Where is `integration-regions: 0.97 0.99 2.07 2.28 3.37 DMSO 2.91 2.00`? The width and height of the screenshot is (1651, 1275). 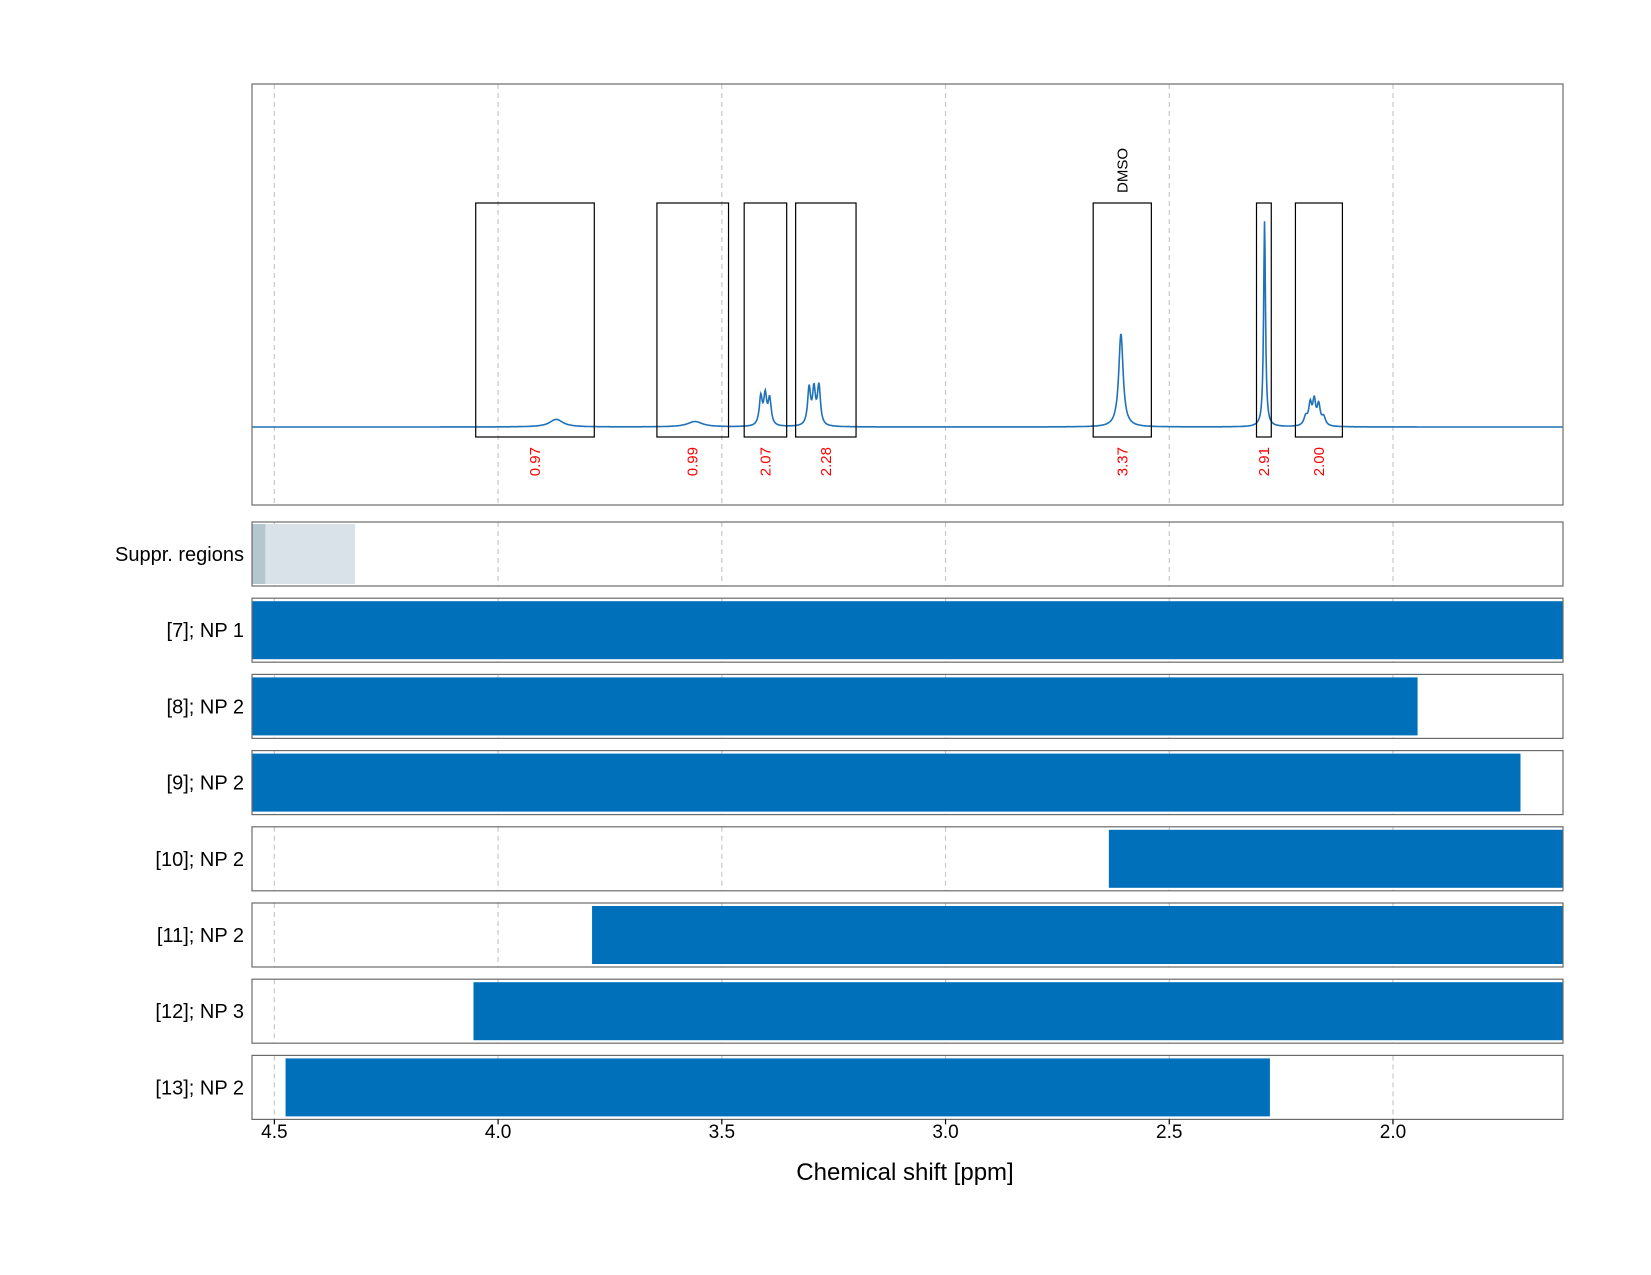
integration-regions: 0.97 0.99 2.07 2.28 3.37 DMSO 2.91 2.00 is located at coordinates (909, 312).